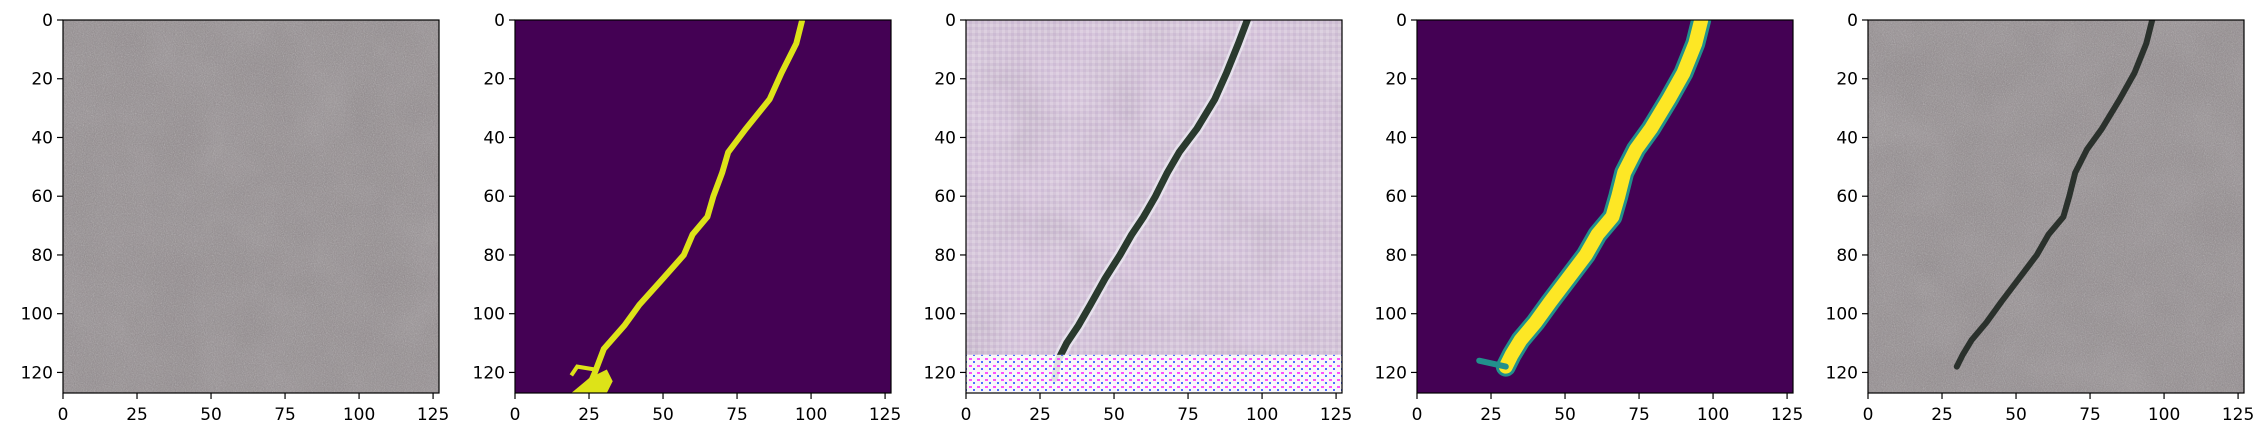  What do you see at coordinates (592, 381) in the screenshot?
I see `crack-blob` at bounding box center [592, 381].